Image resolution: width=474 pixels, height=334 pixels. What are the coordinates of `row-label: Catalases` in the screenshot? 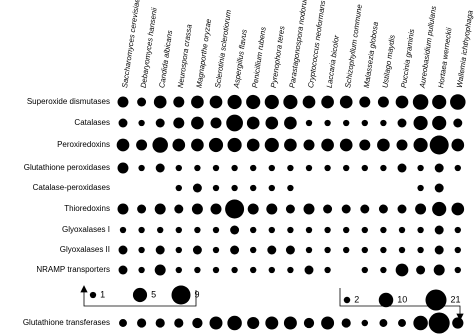 It's located at (92, 122).